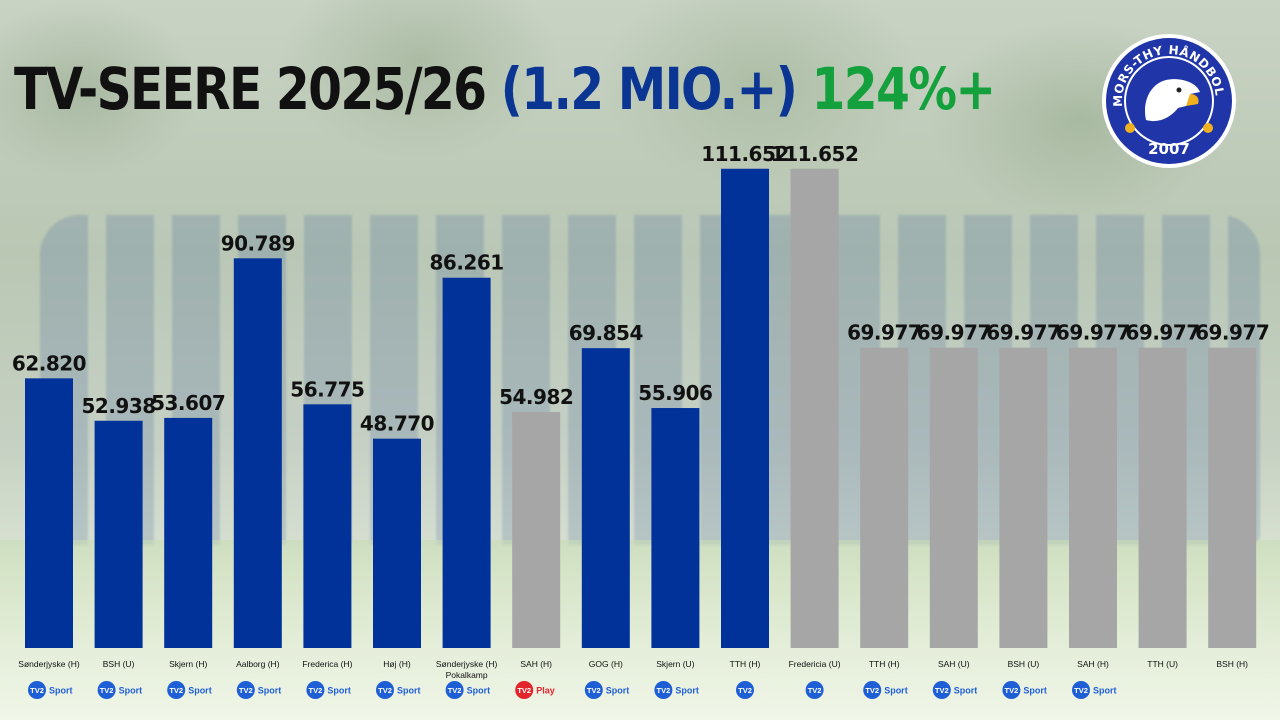 Image resolution: width=1280 pixels, height=720 pixels. I want to click on title-growth-percent: 124%+, so click(904, 89).